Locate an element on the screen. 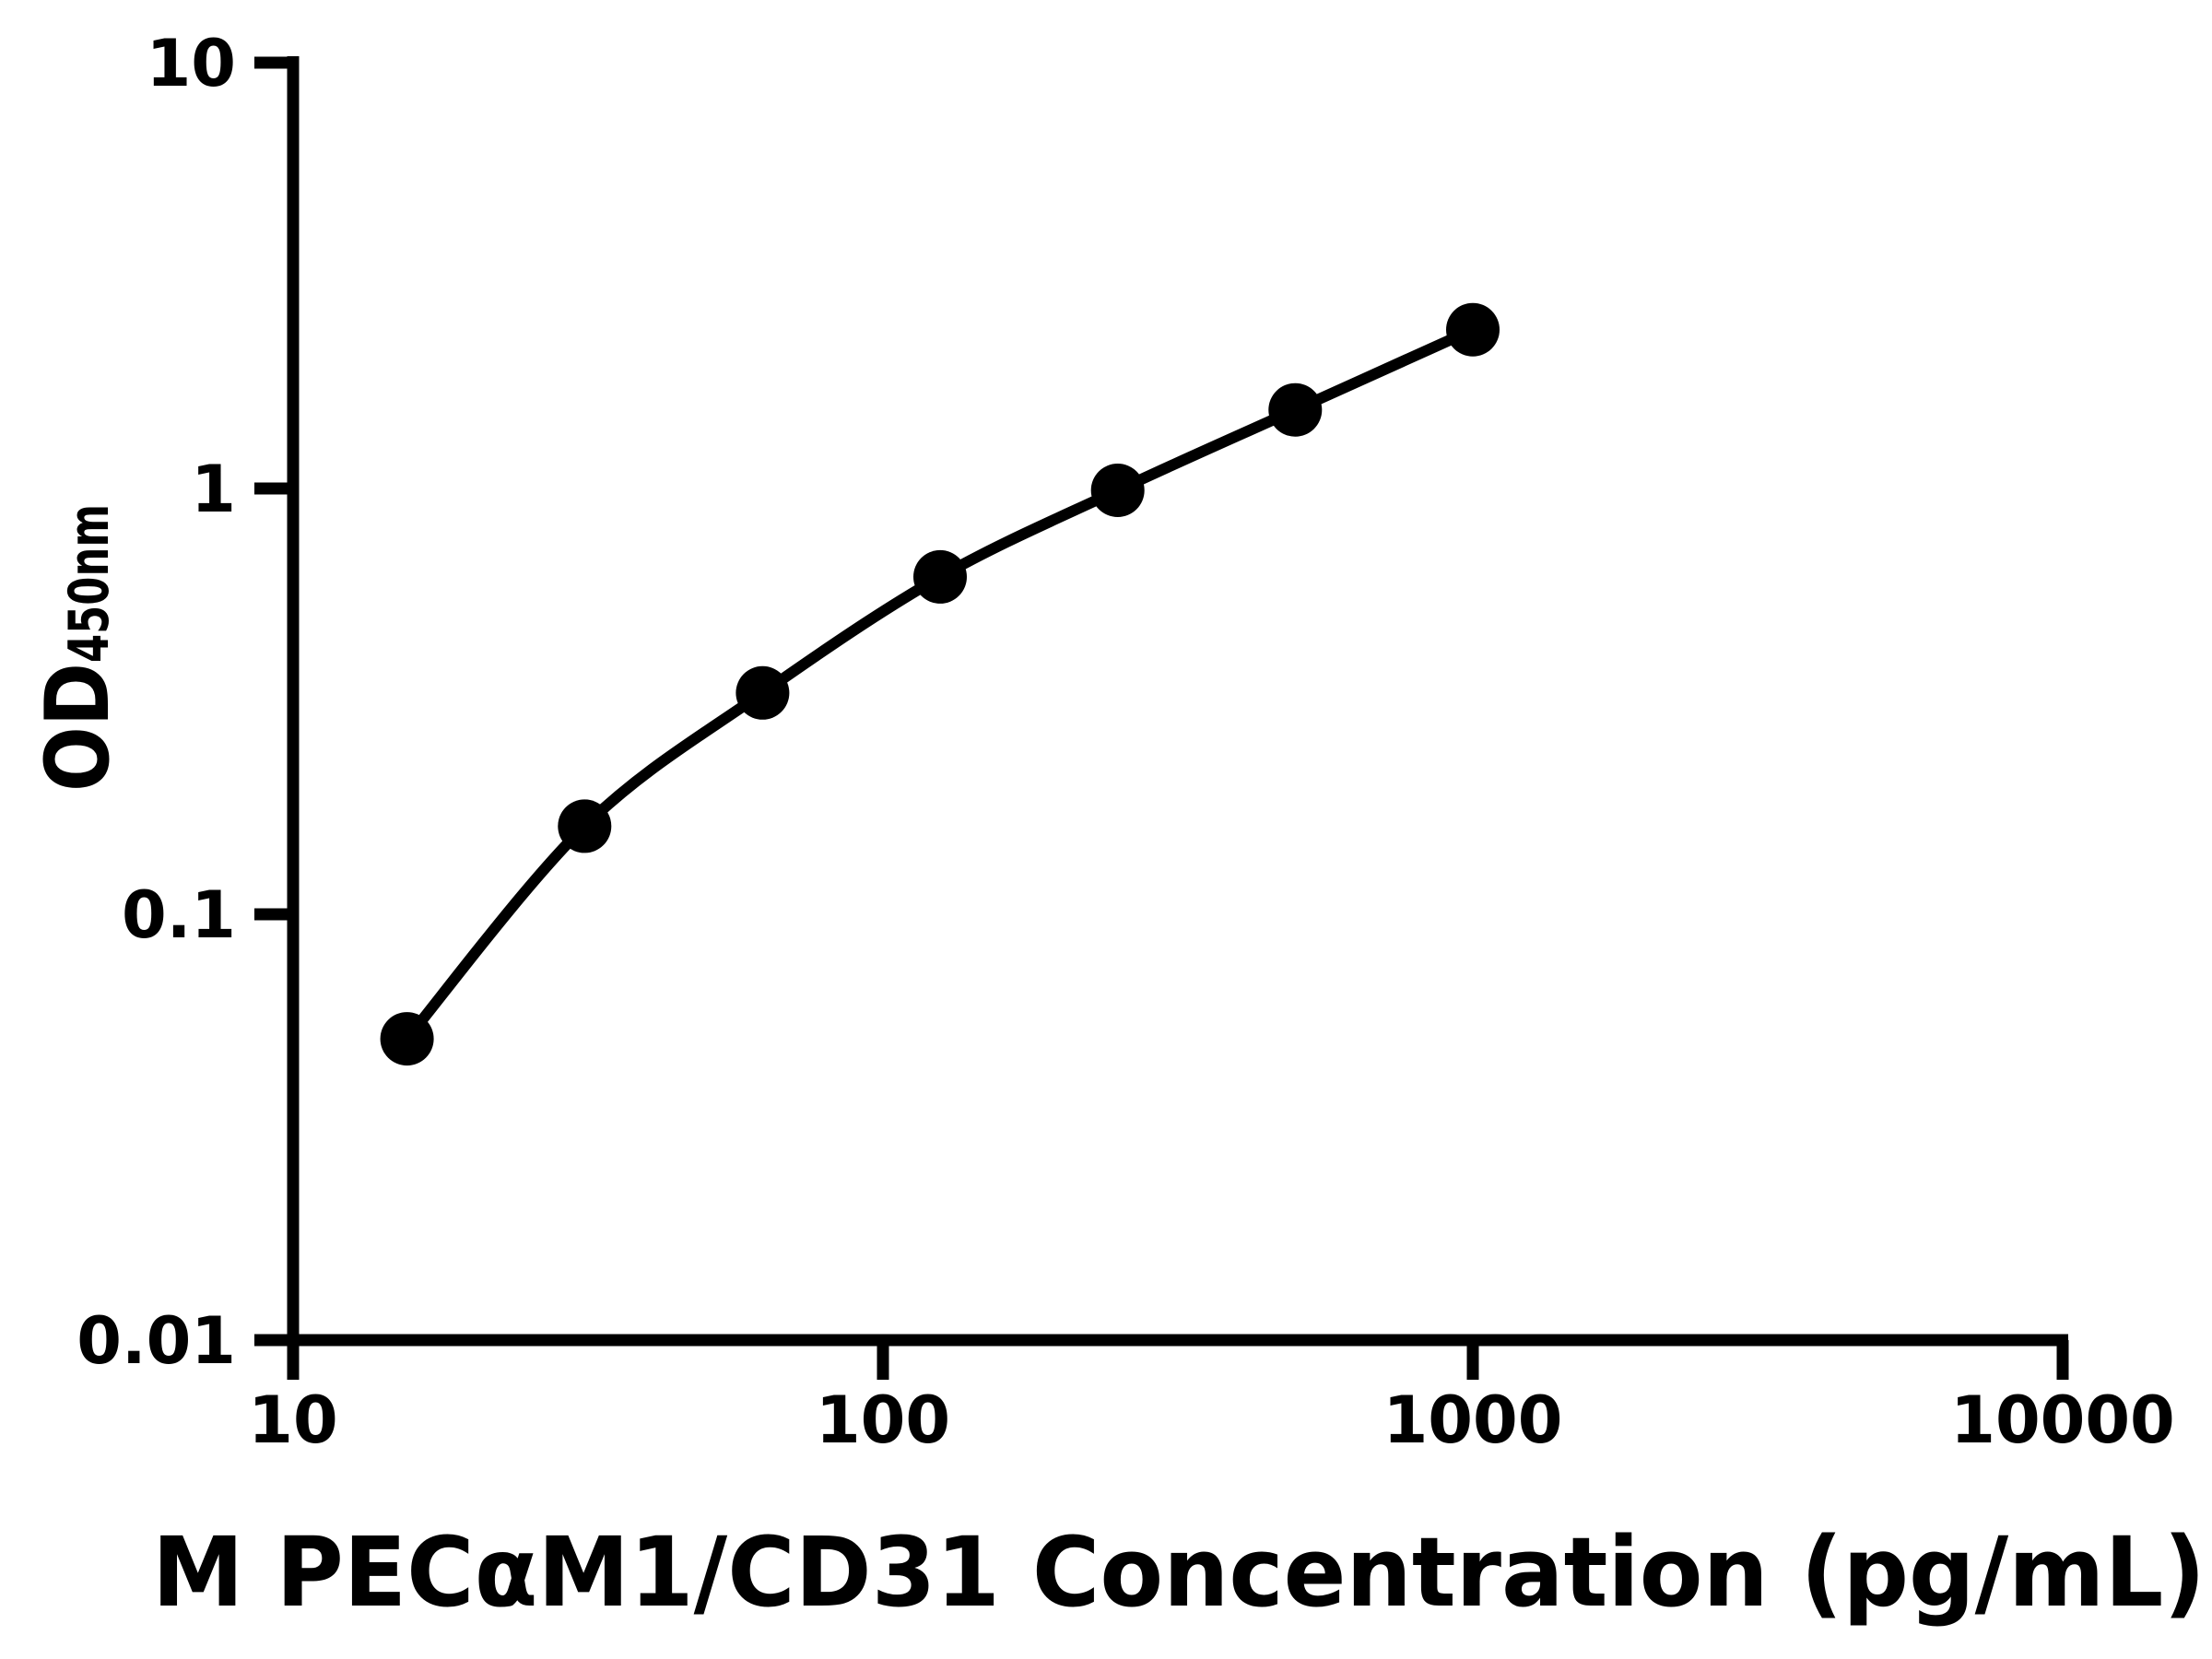  y-tick-label: 10 is located at coordinates (191, 63).